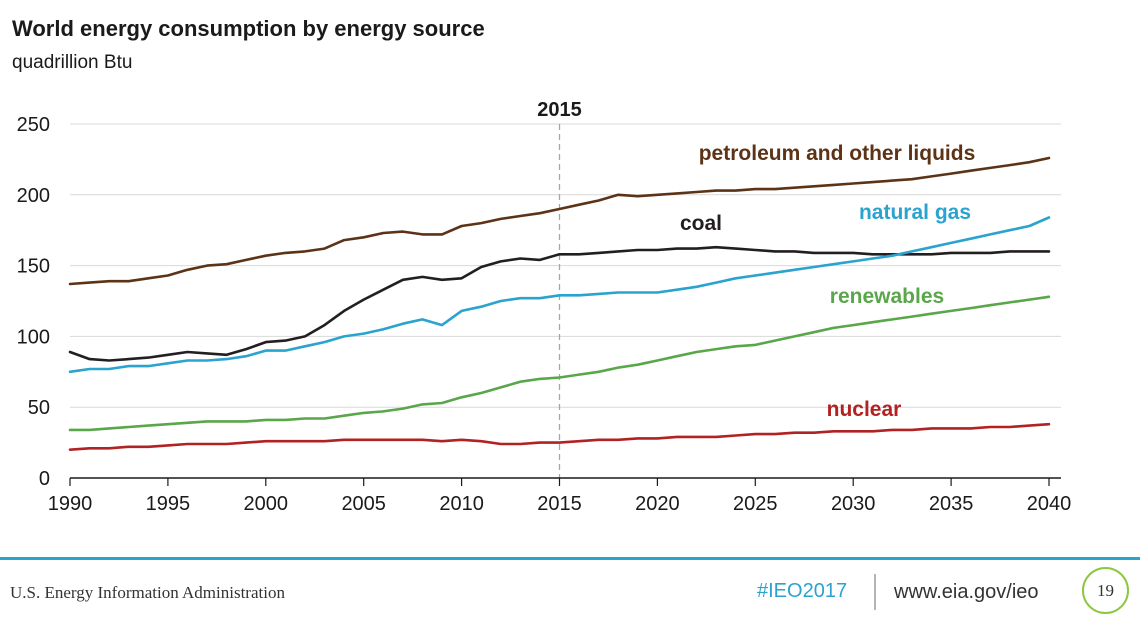  What do you see at coordinates (887, 296) in the screenshot?
I see `series-label-renewables: renewables` at bounding box center [887, 296].